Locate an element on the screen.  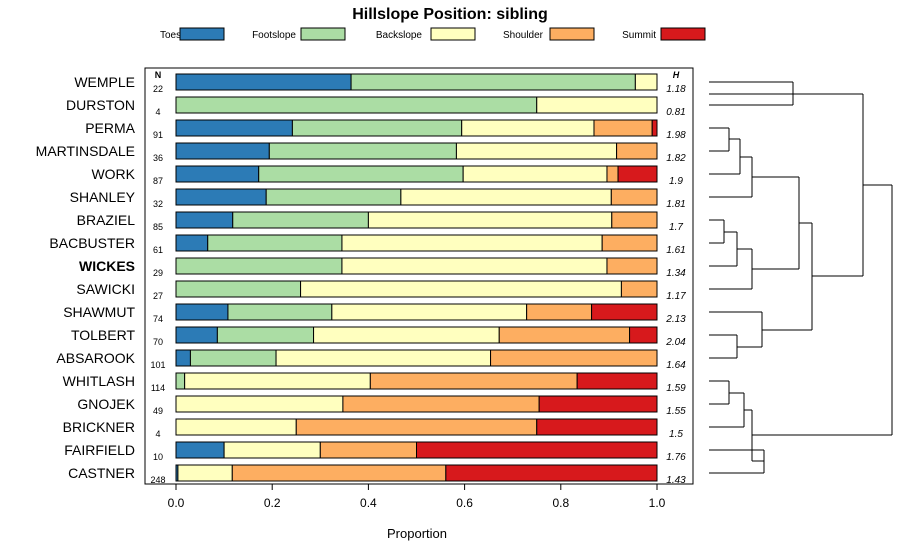
n-label: 4 is located at coordinates (157, 434).